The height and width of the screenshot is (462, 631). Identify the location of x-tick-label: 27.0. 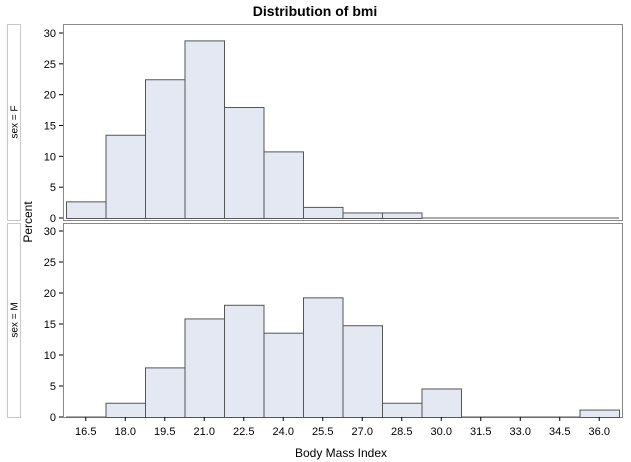
(362, 432).